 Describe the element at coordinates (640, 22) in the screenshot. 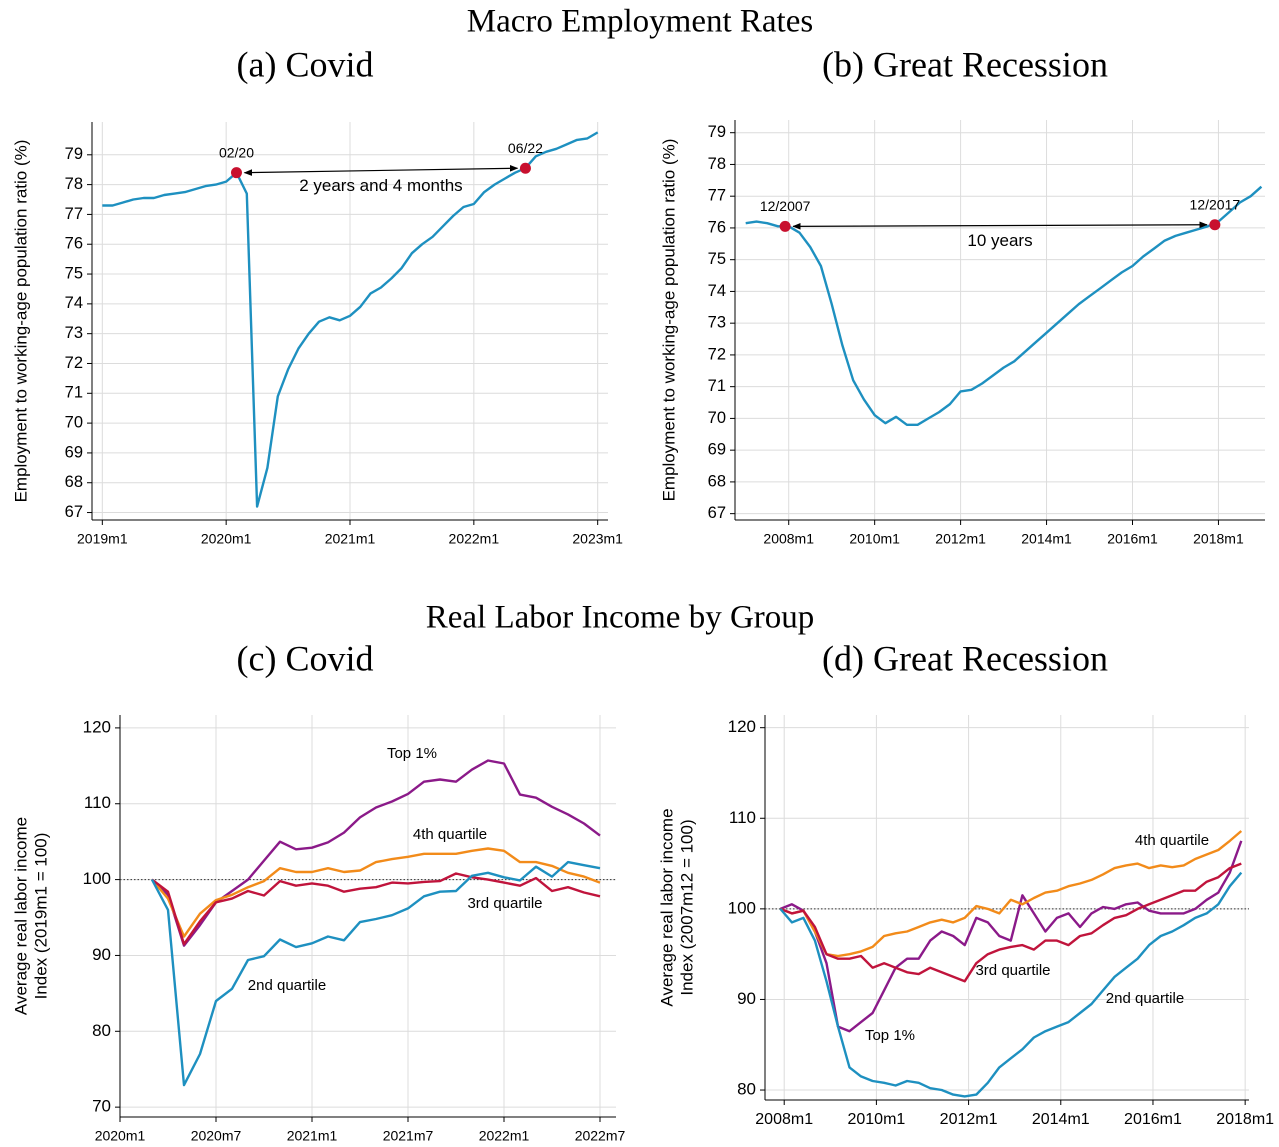

I see `section-heading: Macro Employment Rates` at that location.